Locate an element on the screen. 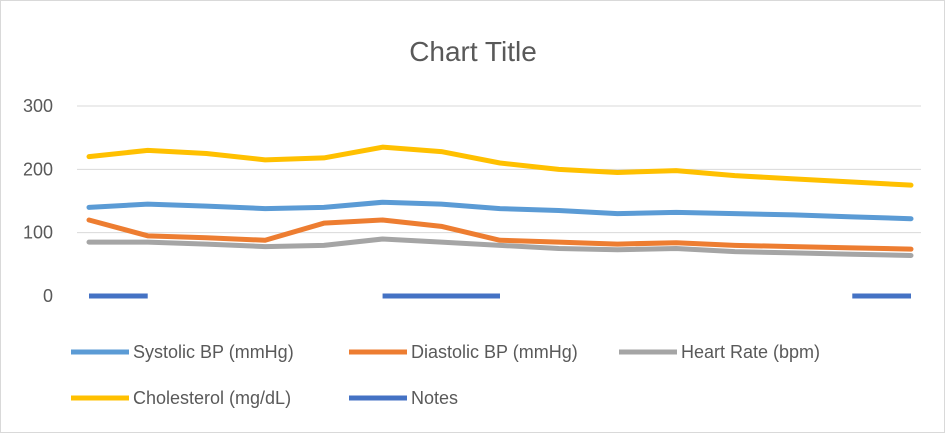  y-tick-label: 300 is located at coordinates (38, 106).